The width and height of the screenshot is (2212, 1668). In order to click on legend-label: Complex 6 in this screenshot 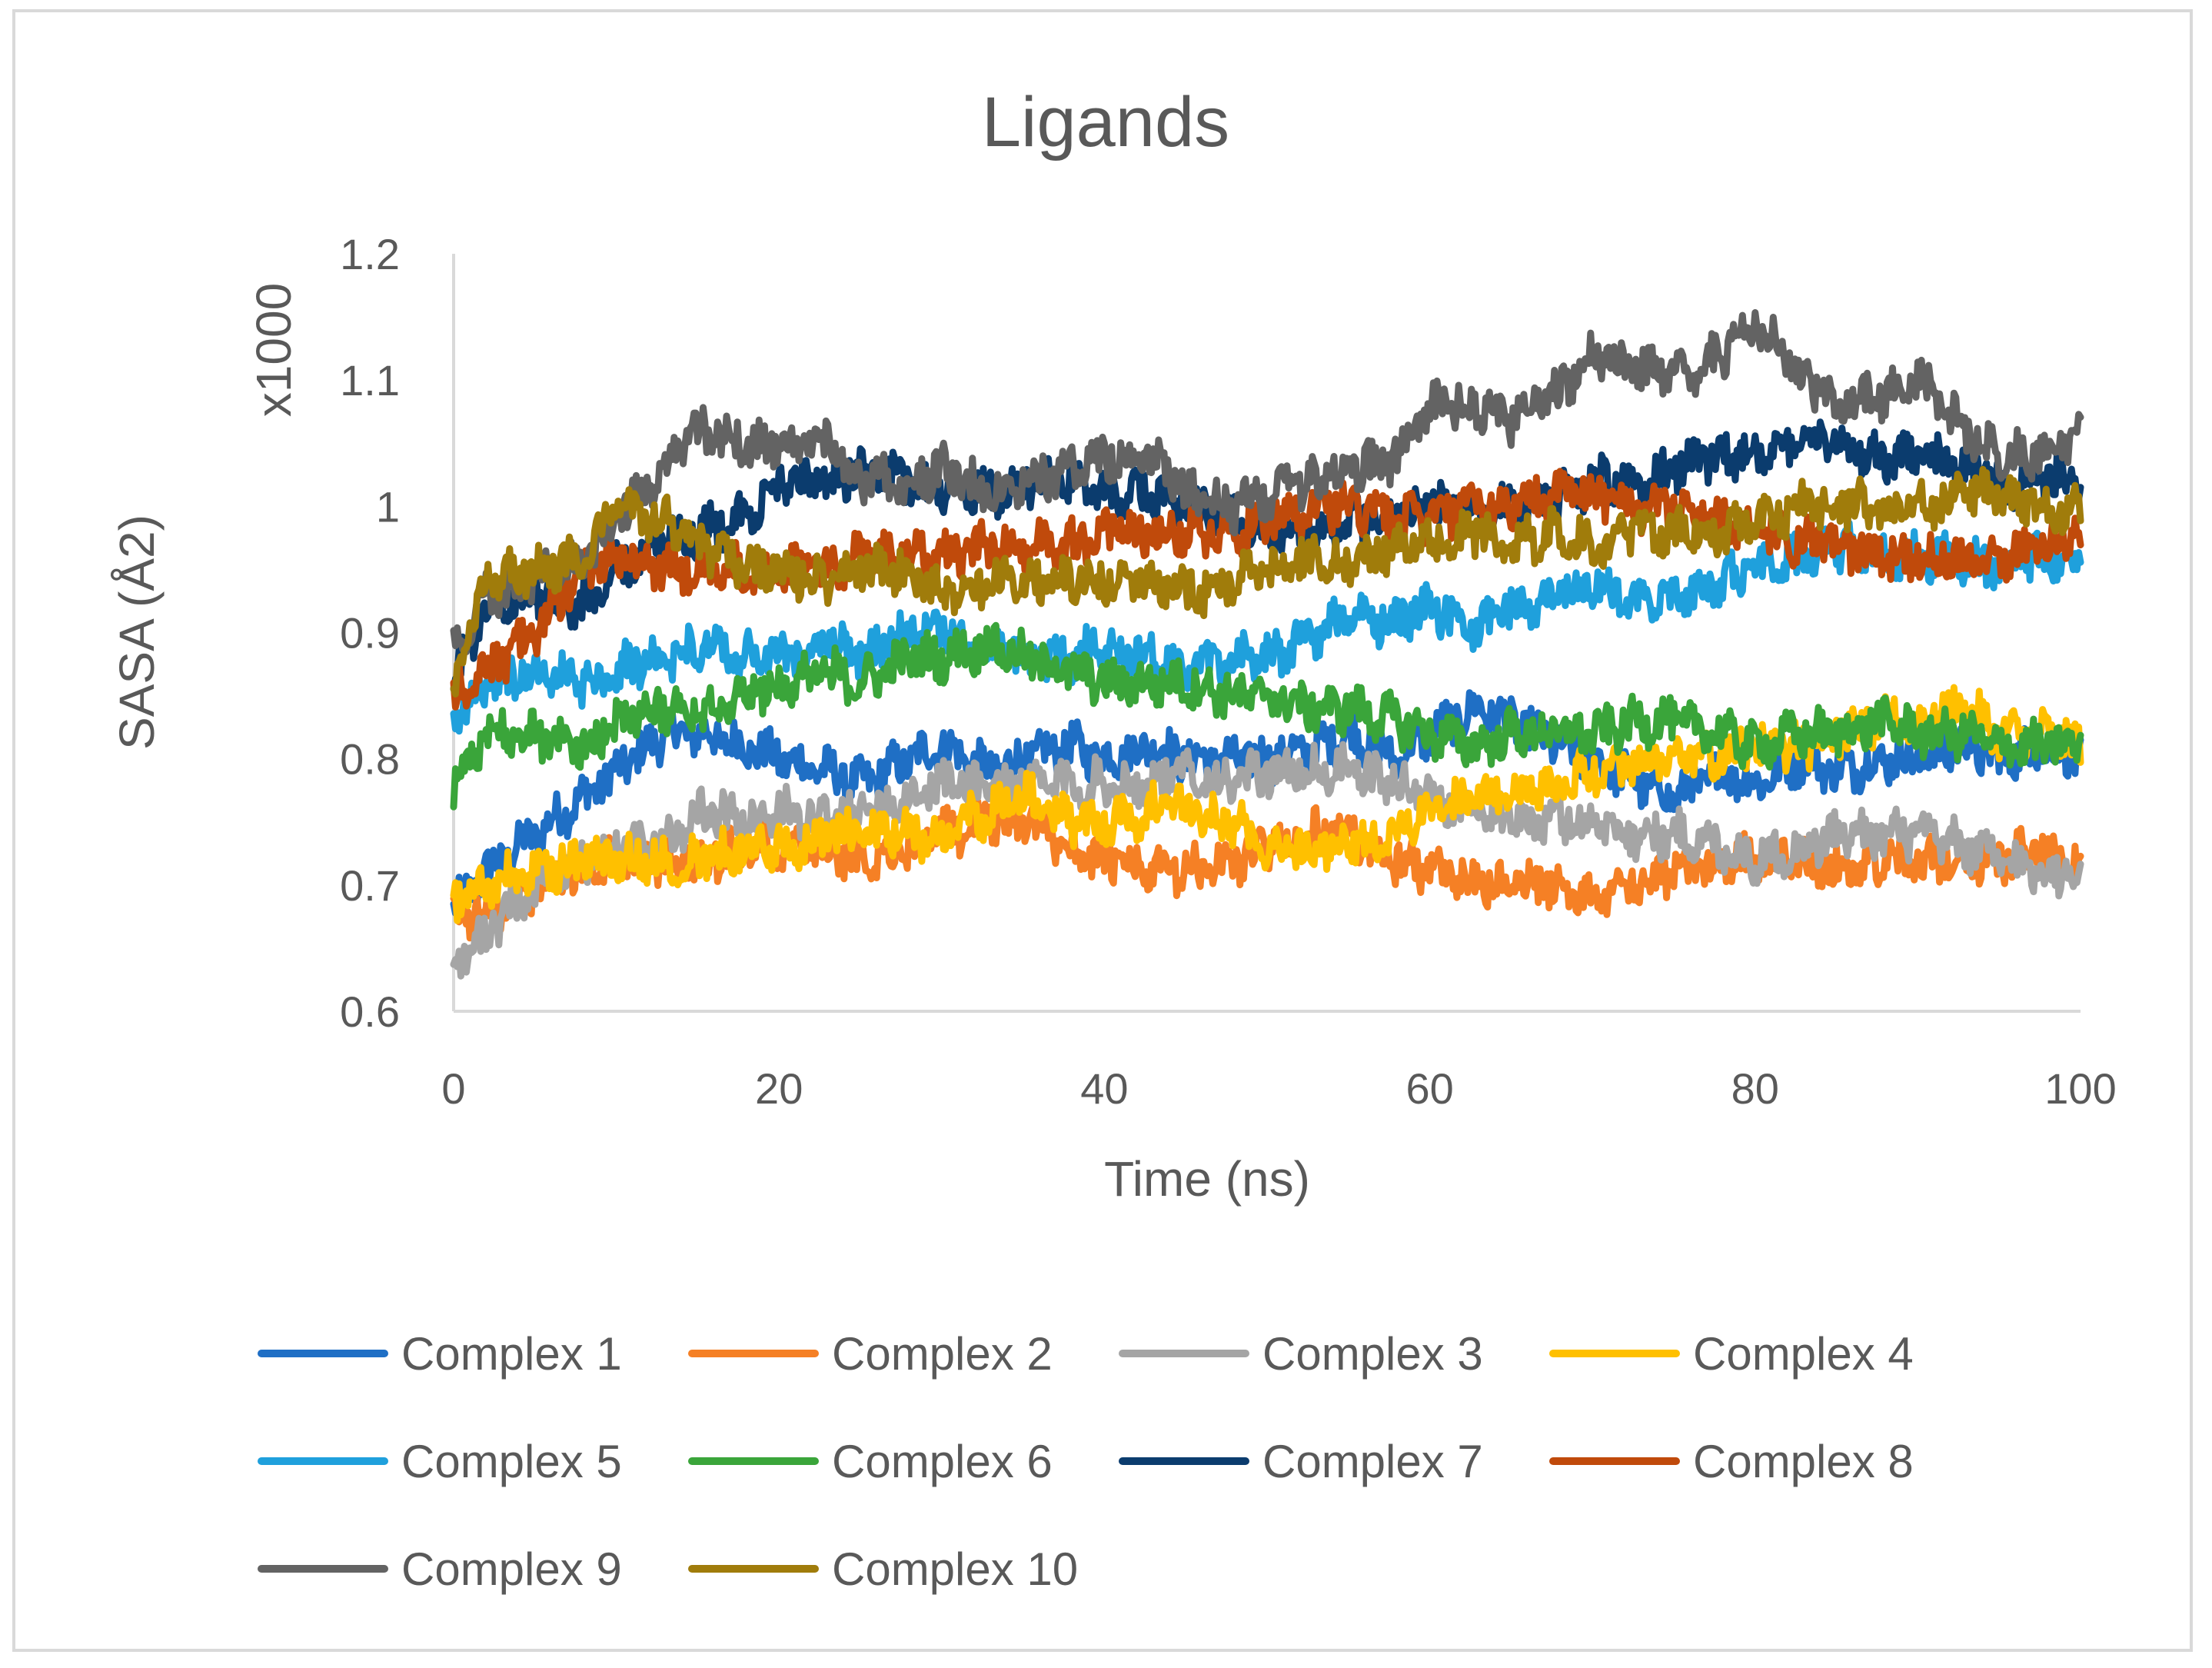, I will do `click(942, 1461)`.